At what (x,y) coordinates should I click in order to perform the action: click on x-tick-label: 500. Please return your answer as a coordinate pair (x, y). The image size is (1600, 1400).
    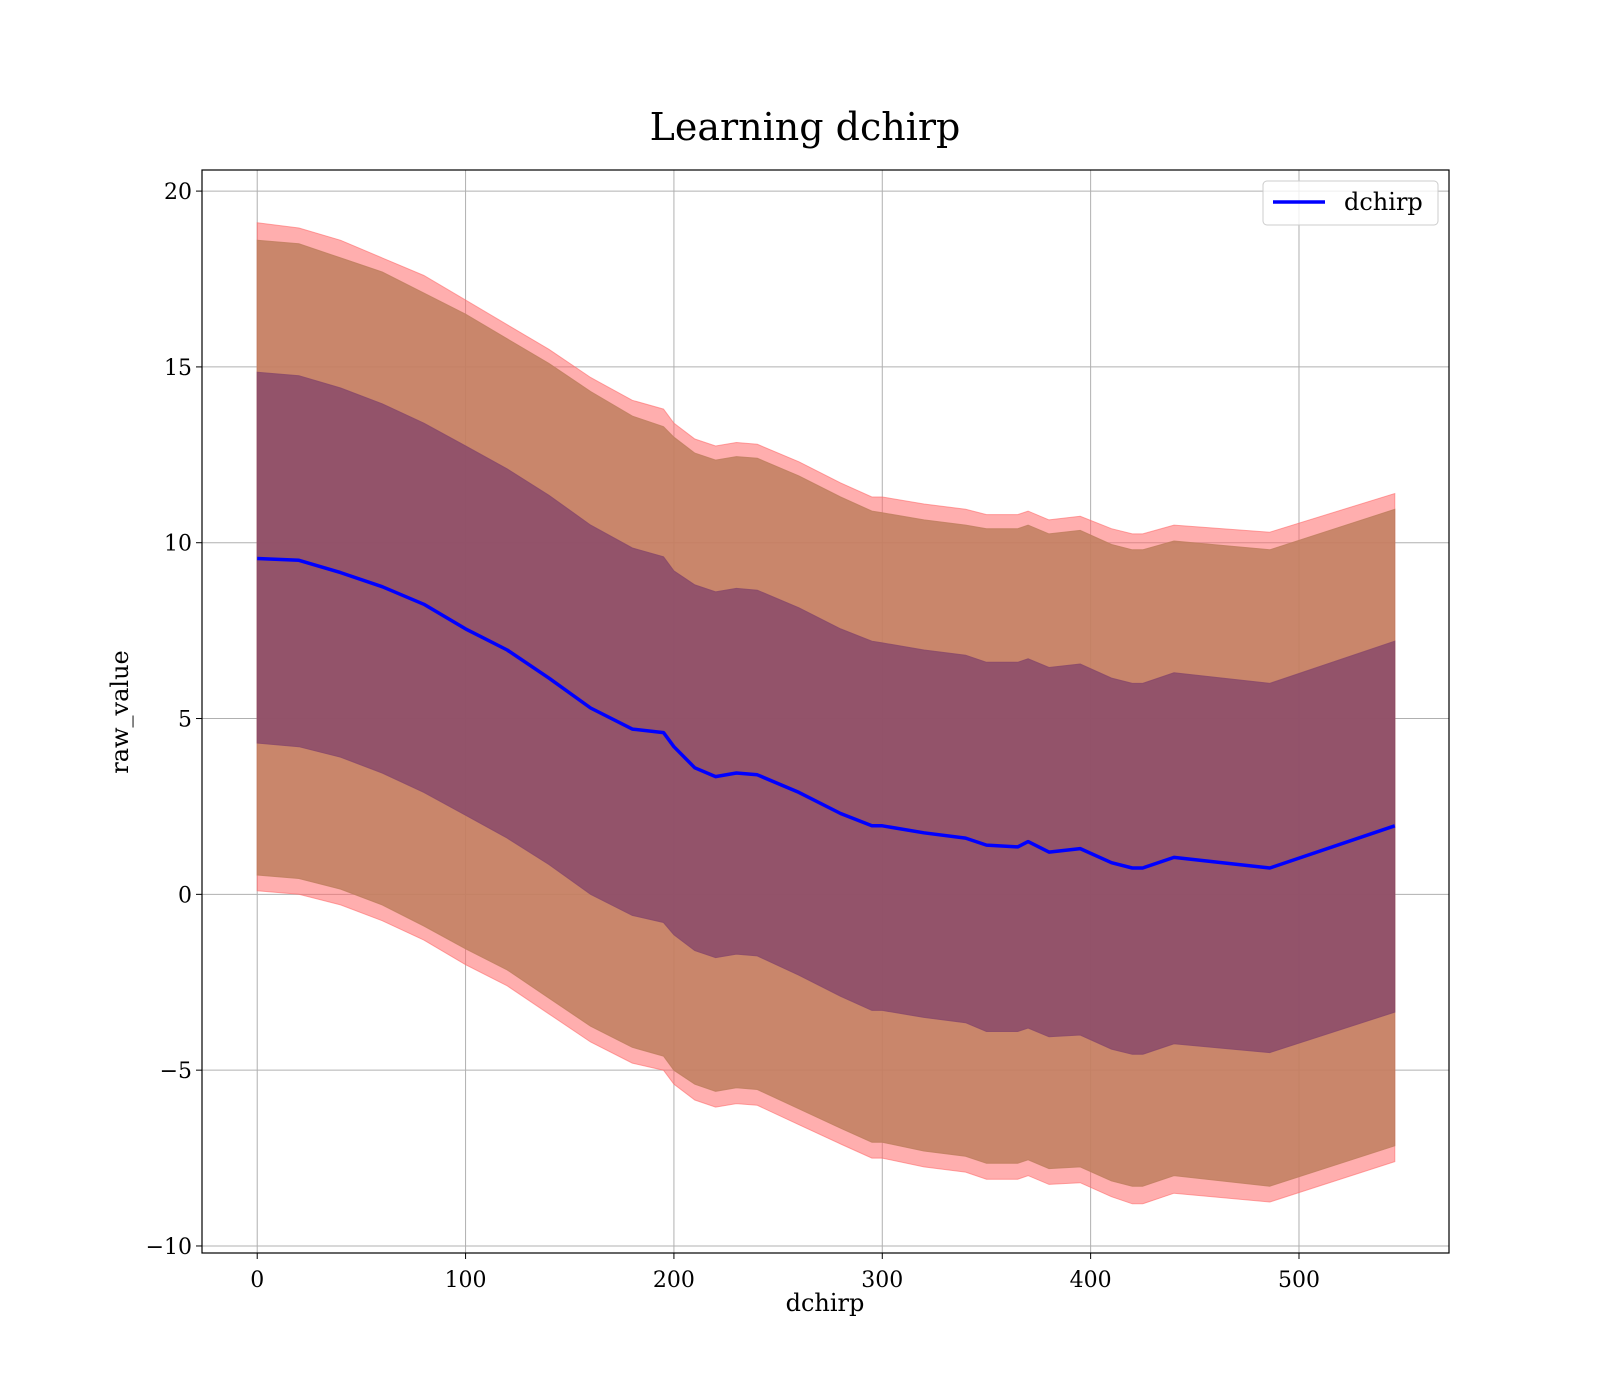
    Looking at the image, I should click on (1299, 1280).